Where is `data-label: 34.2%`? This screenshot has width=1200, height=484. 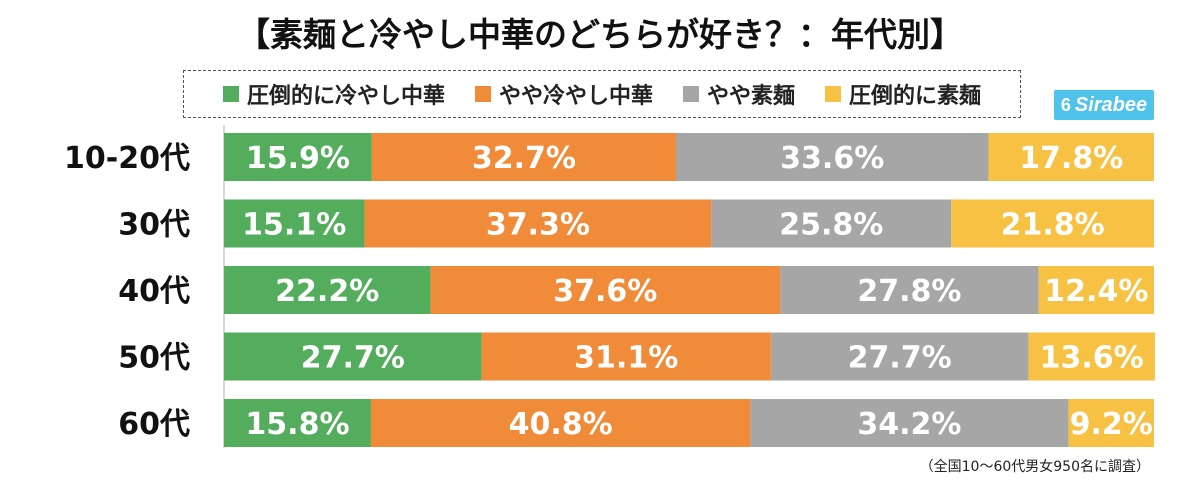
data-label: 34.2% is located at coordinates (909, 424).